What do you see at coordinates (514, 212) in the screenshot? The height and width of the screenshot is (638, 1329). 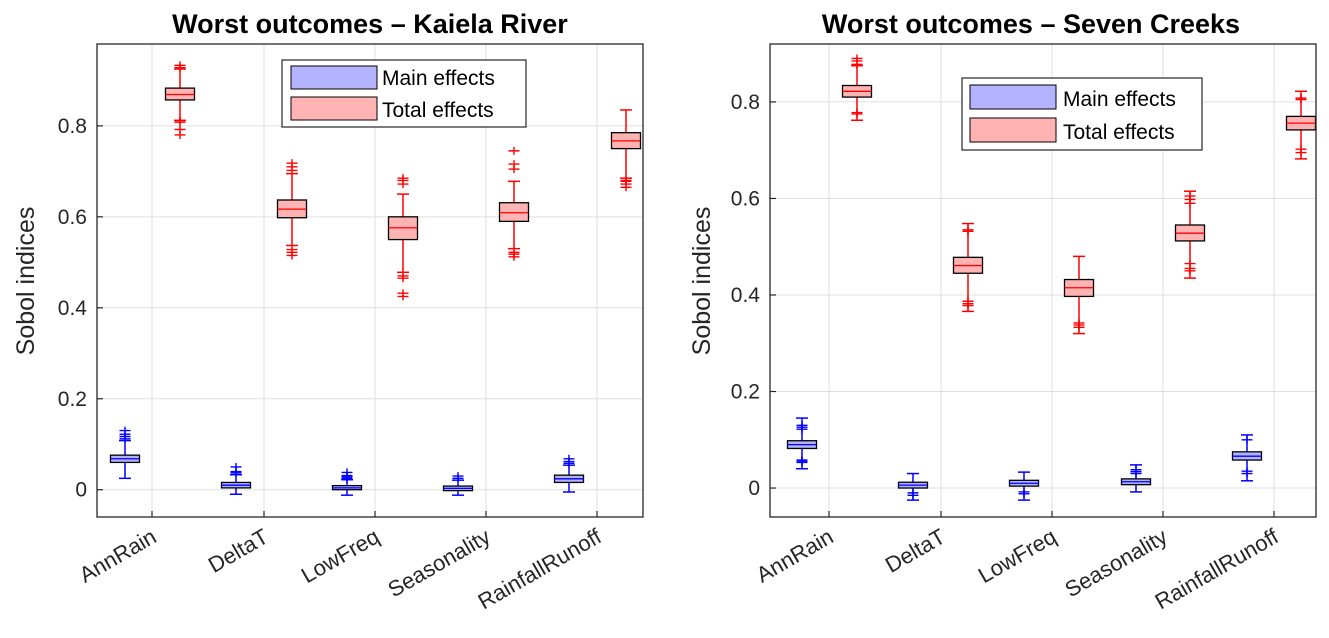 I see `iqr-box` at bounding box center [514, 212].